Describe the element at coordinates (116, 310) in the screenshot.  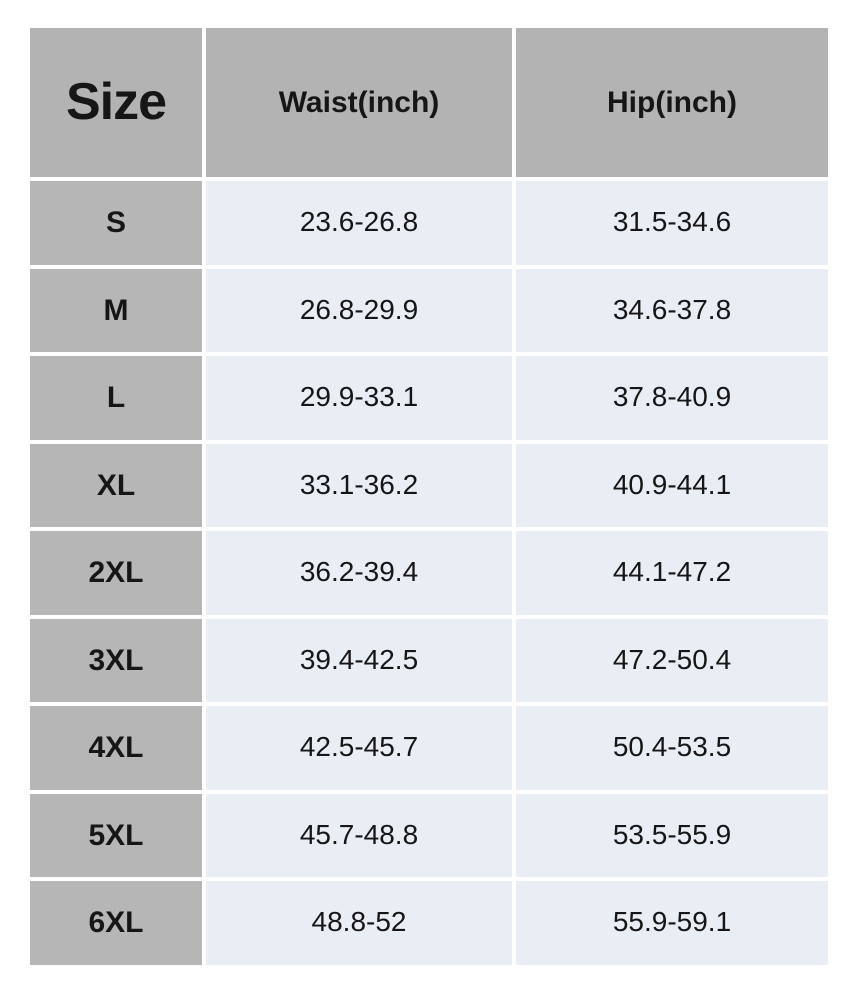
I see `size-label-cell: M` at that location.